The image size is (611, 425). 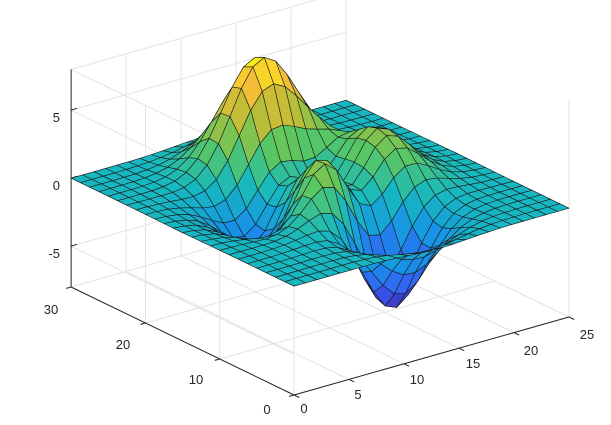 I want to click on z-tick-label: 0, so click(x=56, y=185).